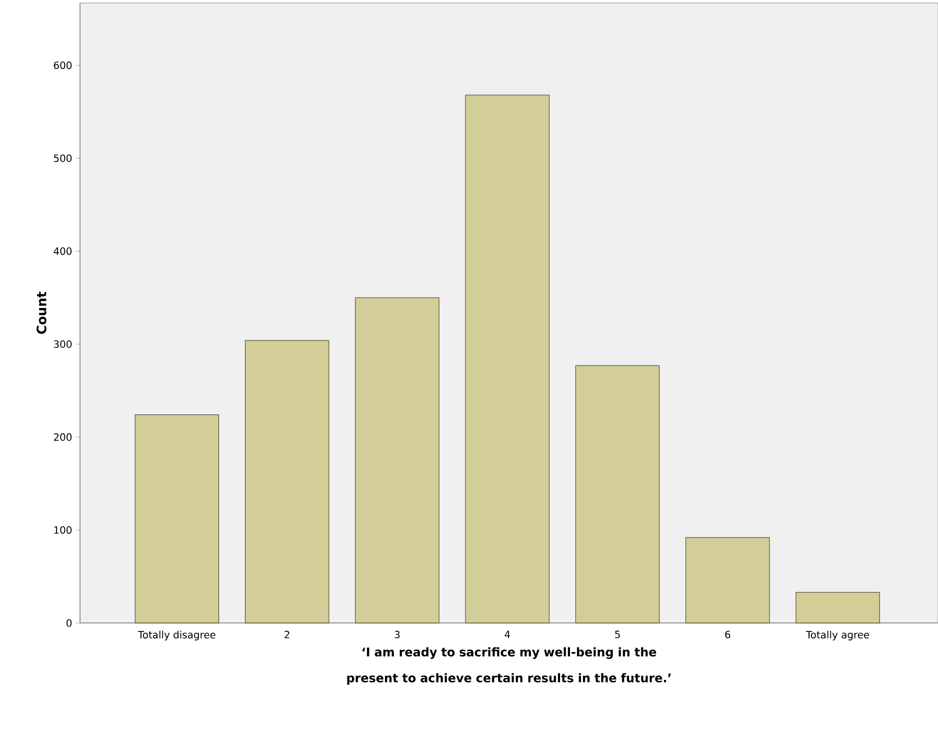  Describe the element at coordinates (63, 344) in the screenshot. I see `y-tick-label: 300` at that location.